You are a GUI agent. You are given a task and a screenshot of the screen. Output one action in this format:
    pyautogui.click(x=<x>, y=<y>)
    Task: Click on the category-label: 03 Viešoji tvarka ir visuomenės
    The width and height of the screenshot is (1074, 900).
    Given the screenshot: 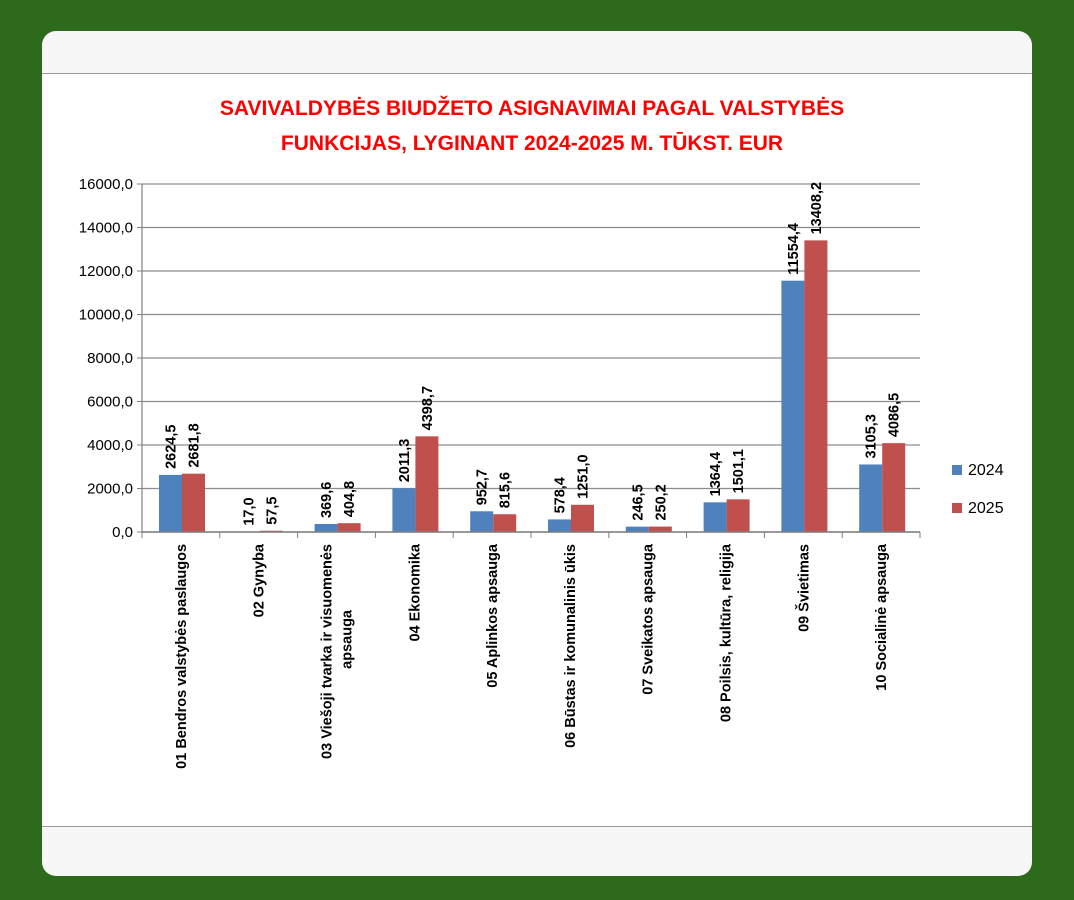 What is the action you would take?
    pyautogui.click(x=328, y=651)
    